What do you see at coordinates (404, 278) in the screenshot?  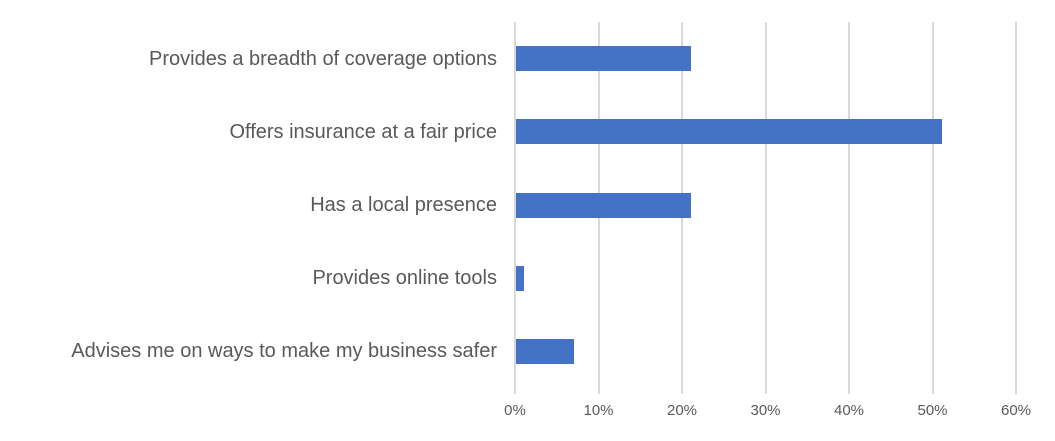 I see `category-label: Provides online tools` at bounding box center [404, 278].